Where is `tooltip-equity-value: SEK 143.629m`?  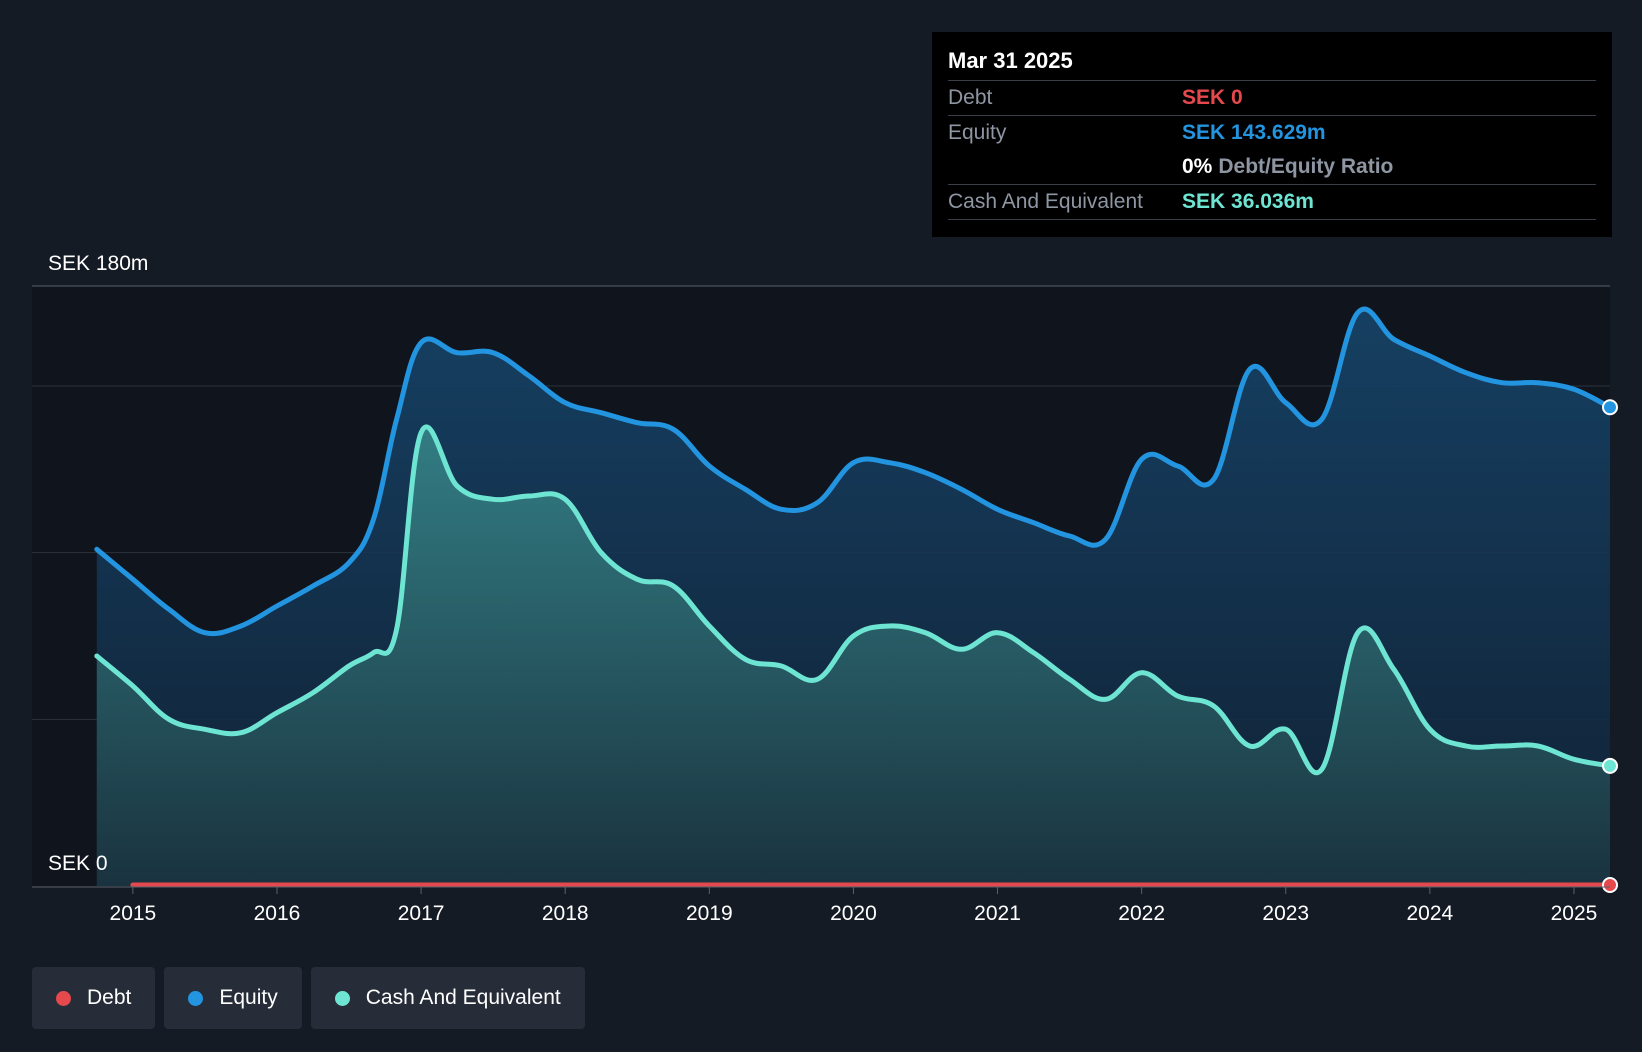
tooltip-equity-value: SEK 143.629m is located at coordinates (1254, 132).